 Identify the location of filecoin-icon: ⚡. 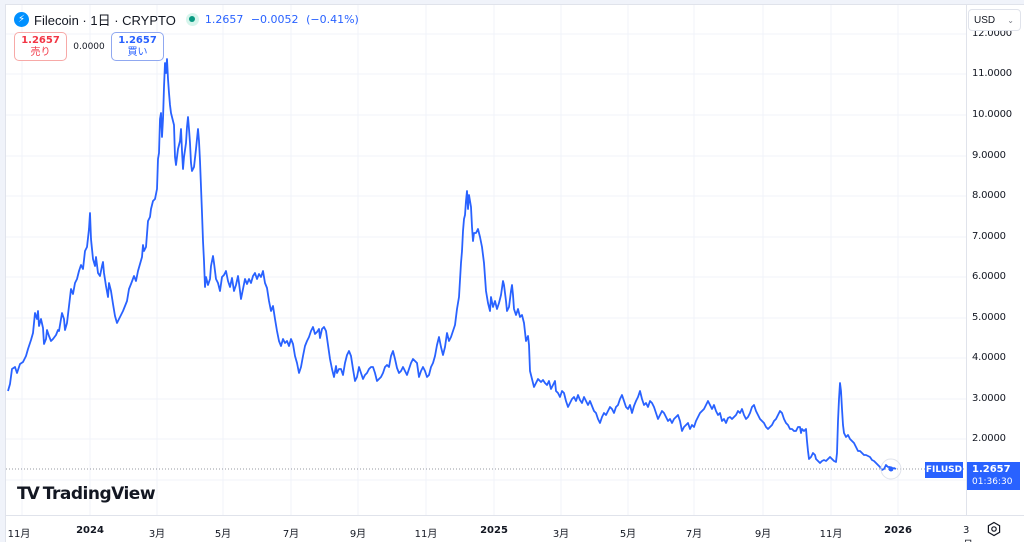
(21, 19).